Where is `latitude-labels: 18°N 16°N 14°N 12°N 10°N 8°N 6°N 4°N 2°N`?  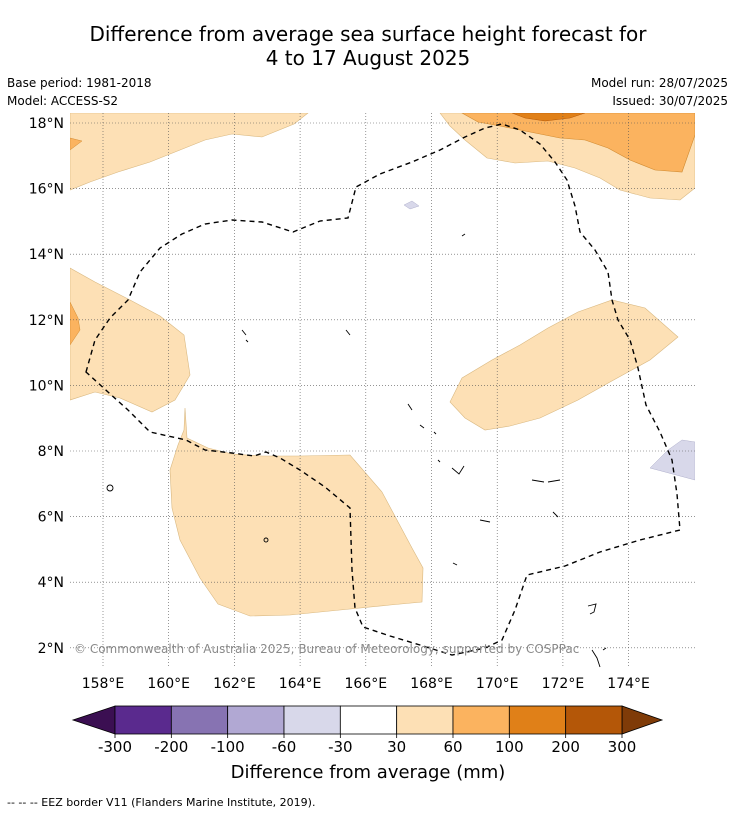 latitude-labels: 18°N 16°N 14°N 12°N 10°N 8°N 6°N 4°N 2°N is located at coordinates (46, 386).